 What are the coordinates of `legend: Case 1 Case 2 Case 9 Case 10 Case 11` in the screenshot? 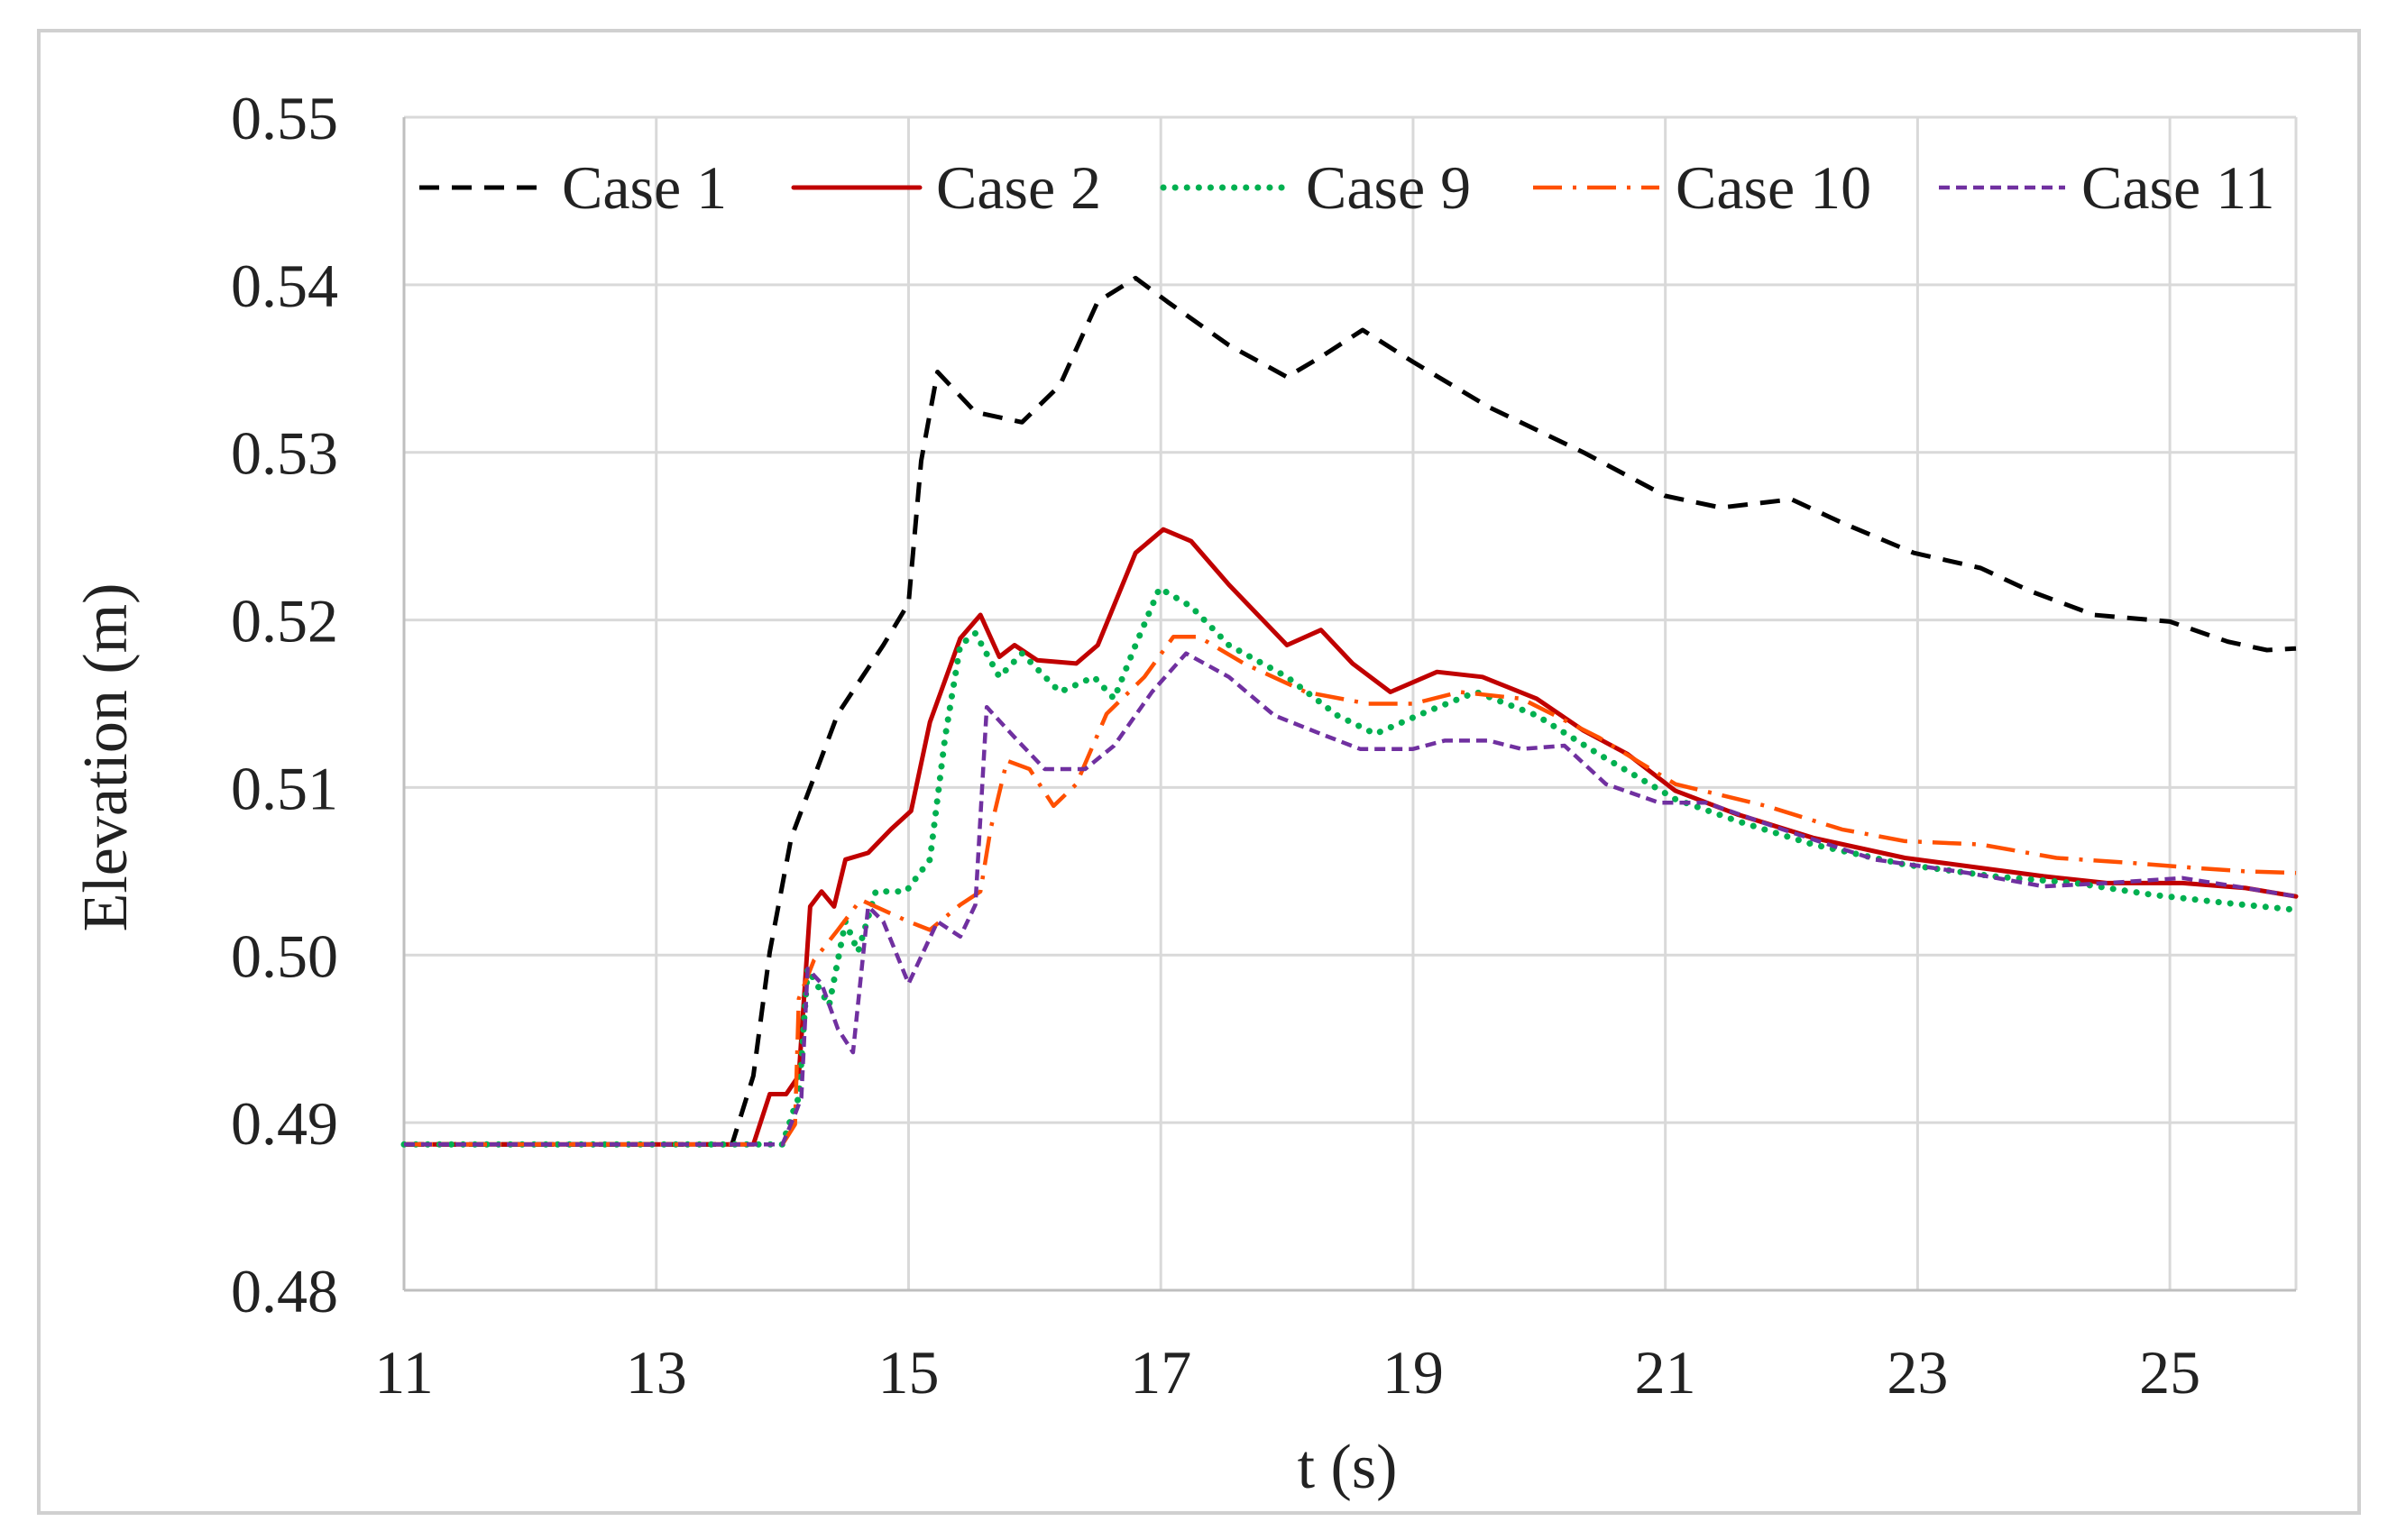 It's located at (1347, 187).